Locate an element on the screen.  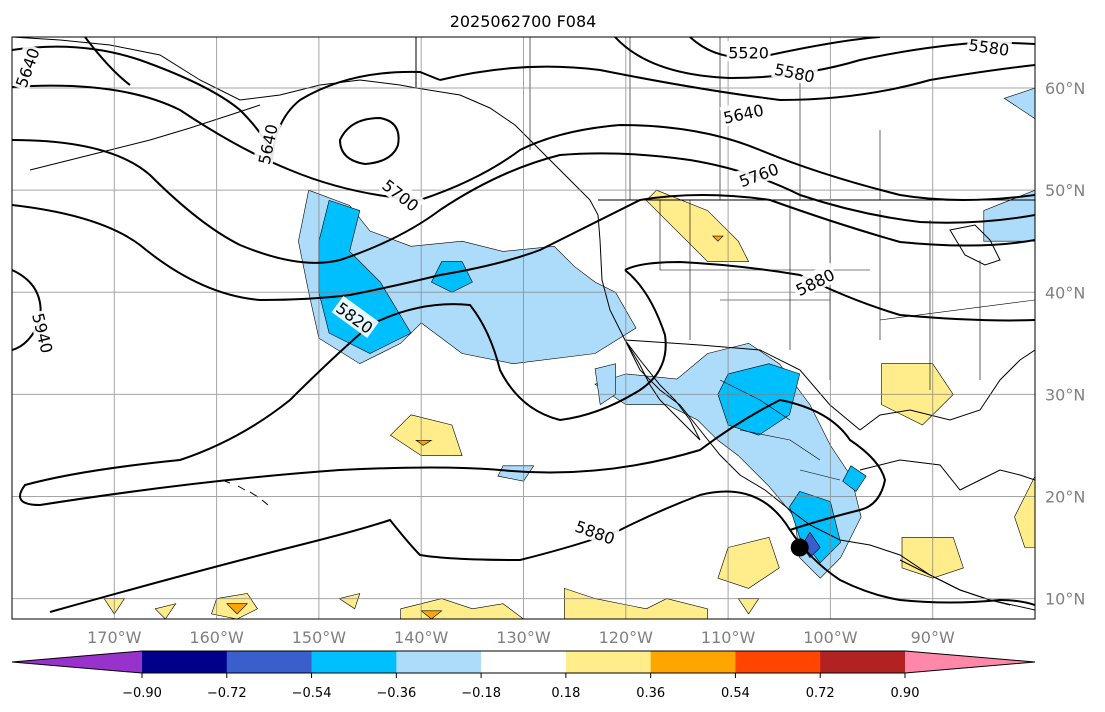
mexico-state-lines is located at coordinates (780, 430).